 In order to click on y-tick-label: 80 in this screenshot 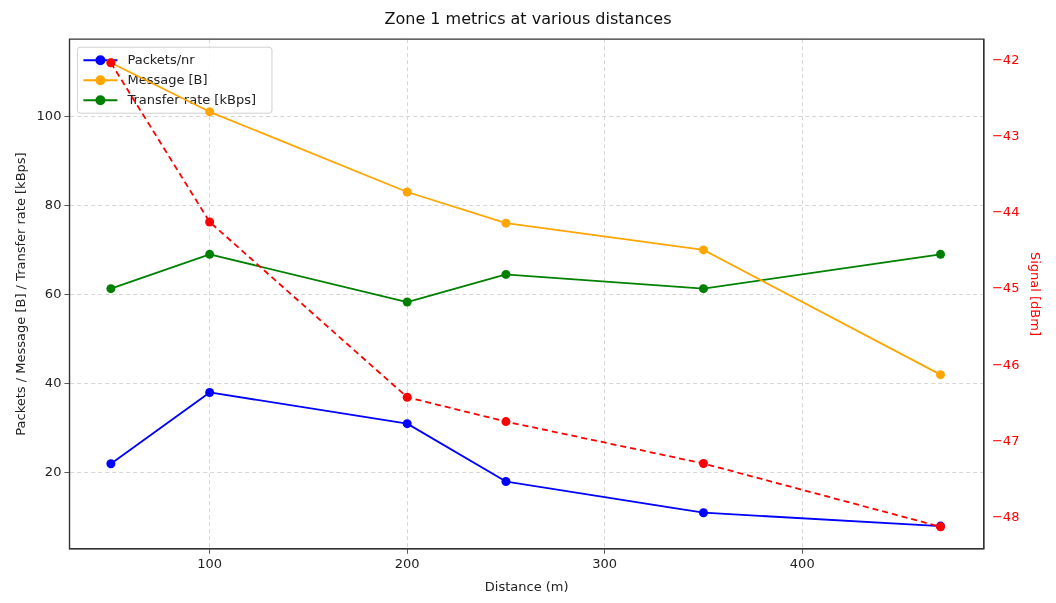, I will do `click(53, 204)`.